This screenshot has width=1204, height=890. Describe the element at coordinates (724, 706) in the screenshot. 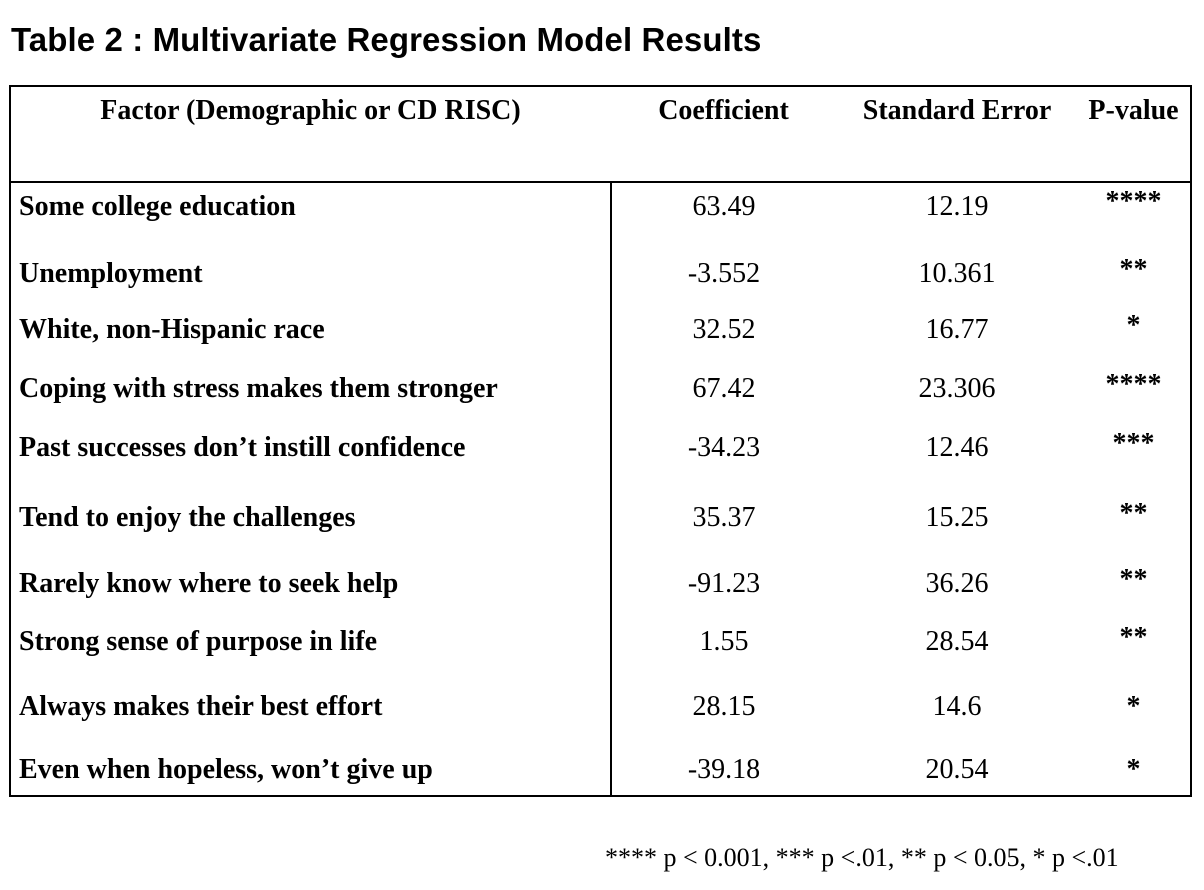

I see `row-coefficient: 28.15` at that location.